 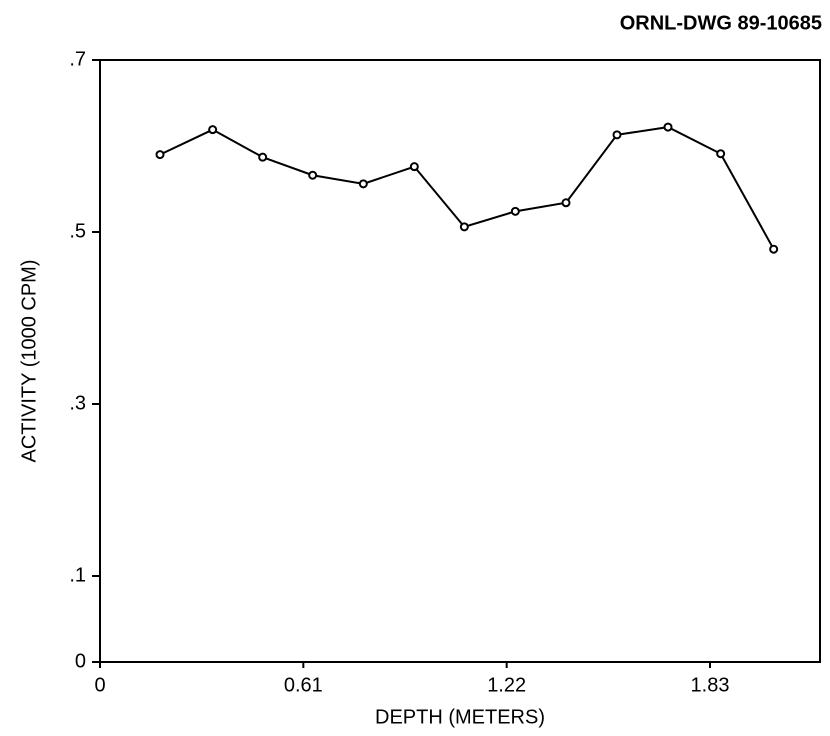 What do you see at coordinates (77, 231) in the screenshot?
I see `y-tick-label: .5` at bounding box center [77, 231].